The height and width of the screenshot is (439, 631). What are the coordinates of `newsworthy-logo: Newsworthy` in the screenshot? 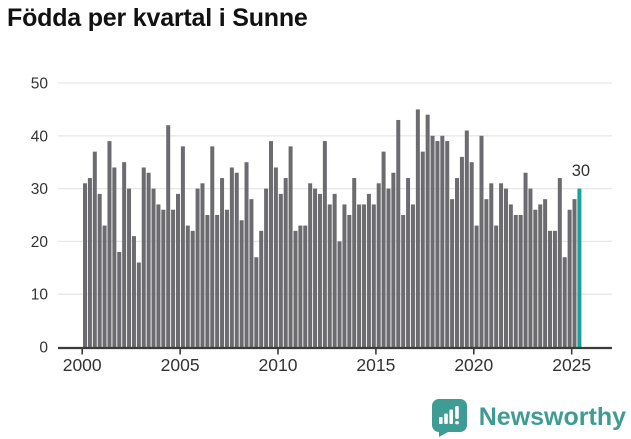 It's located at (528, 417).